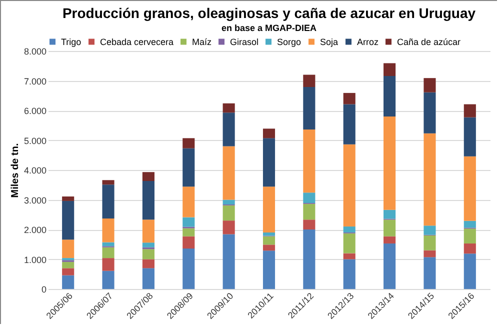 The width and height of the screenshot is (499, 326). Describe the element at coordinates (43, 289) in the screenshot. I see `y-tick-label: 0` at that location.